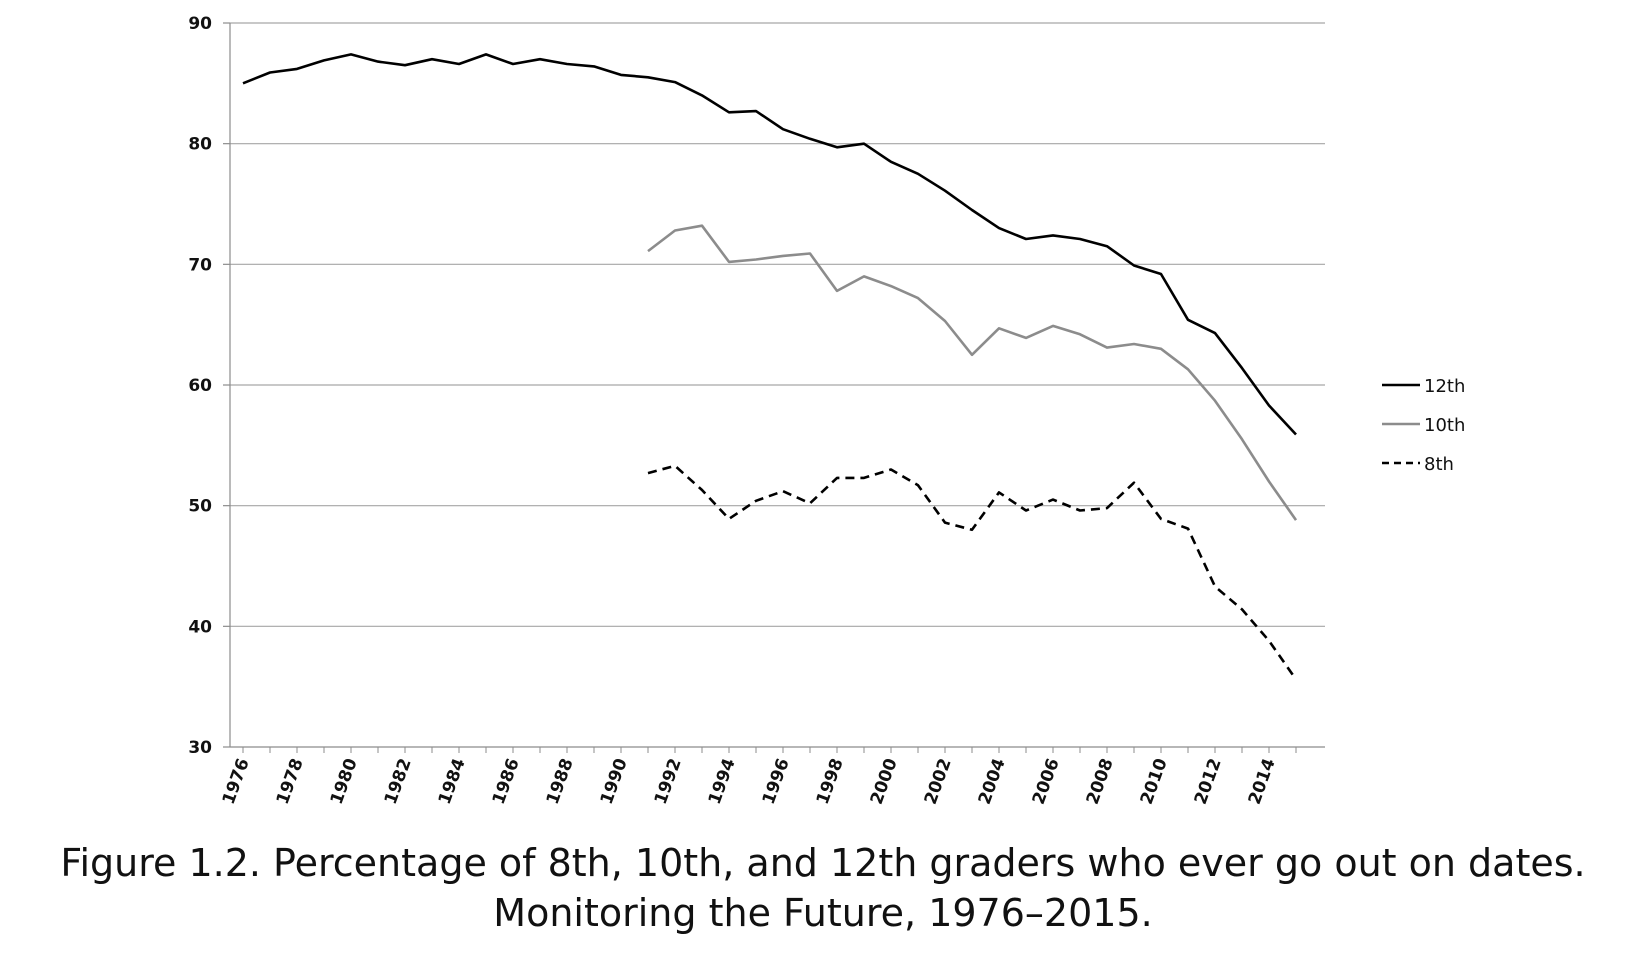  What do you see at coordinates (506, 781) in the screenshot?
I see `x-tick-label-1986: 1986` at bounding box center [506, 781].